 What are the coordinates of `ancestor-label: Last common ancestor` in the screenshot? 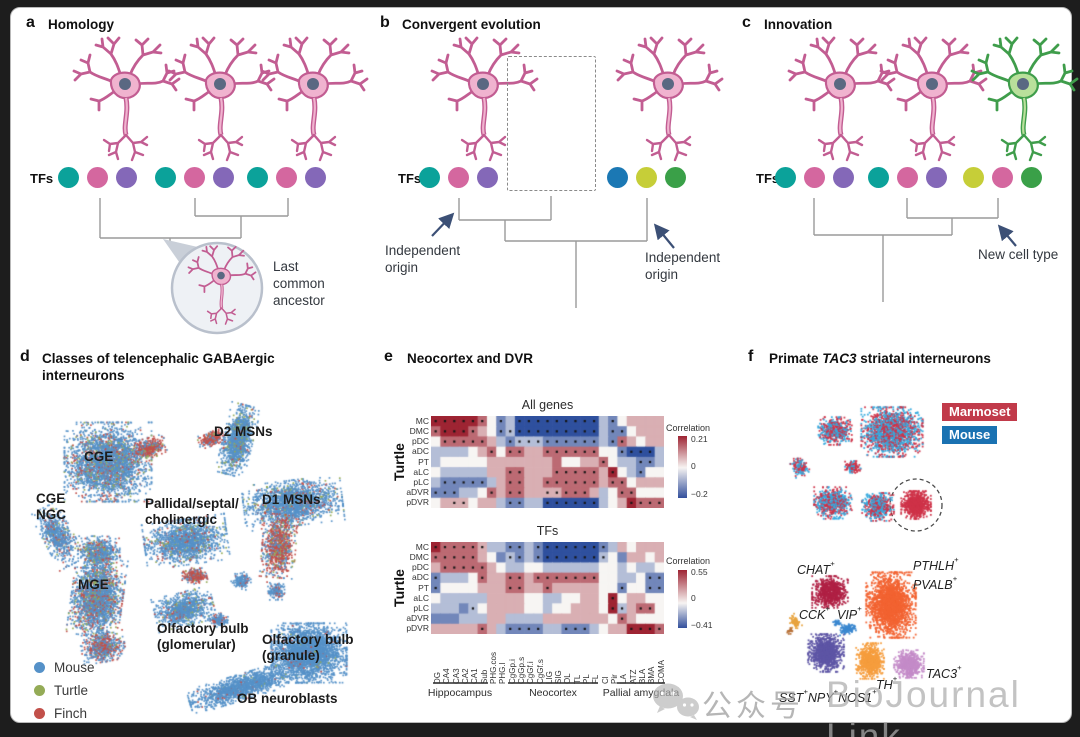 It's located at (299, 283).